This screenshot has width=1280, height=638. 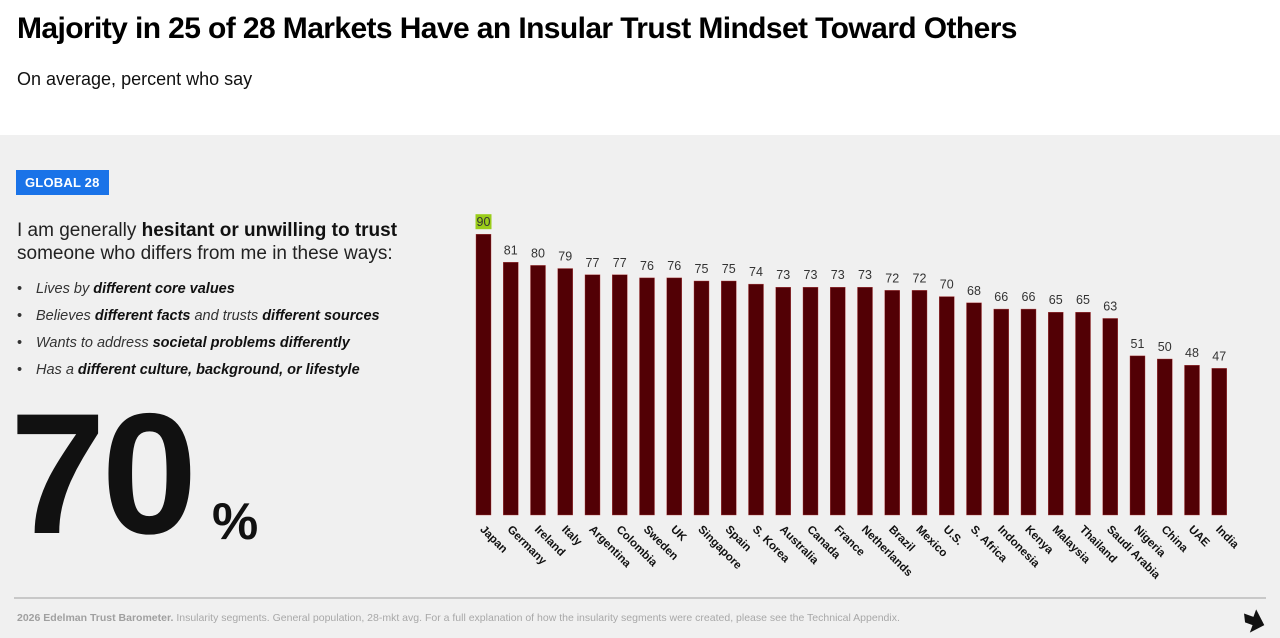 What do you see at coordinates (1110, 417) in the screenshot?
I see `bar-saudi-arabia` at bounding box center [1110, 417].